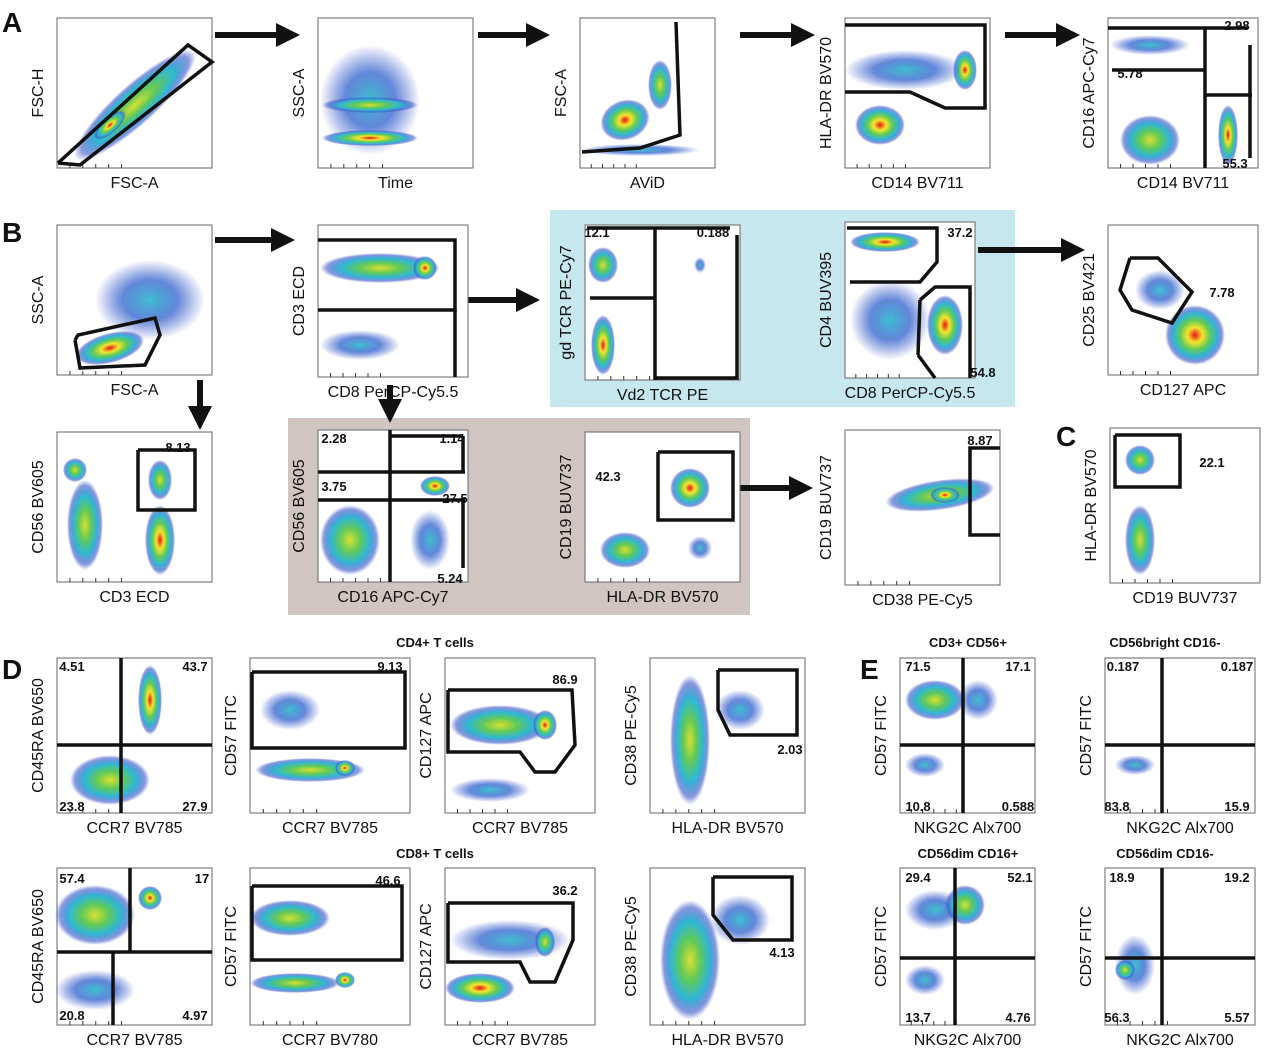 This screenshot has width=1270, height=1048. What do you see at coordinates (968, 853) in the screenshot?
I see `population-title: CD56dim CD16+` at bounding box center [968, 853].